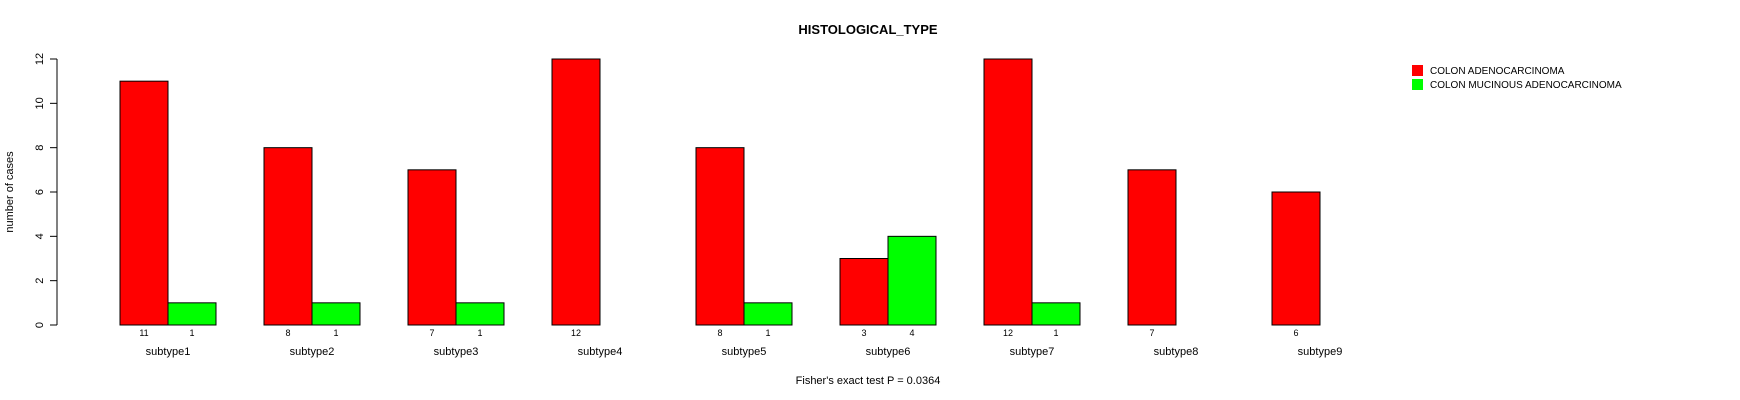 This screenshot has width=1740, height=400. I want to click on bar-count-label: 6, so click(1295, 333).